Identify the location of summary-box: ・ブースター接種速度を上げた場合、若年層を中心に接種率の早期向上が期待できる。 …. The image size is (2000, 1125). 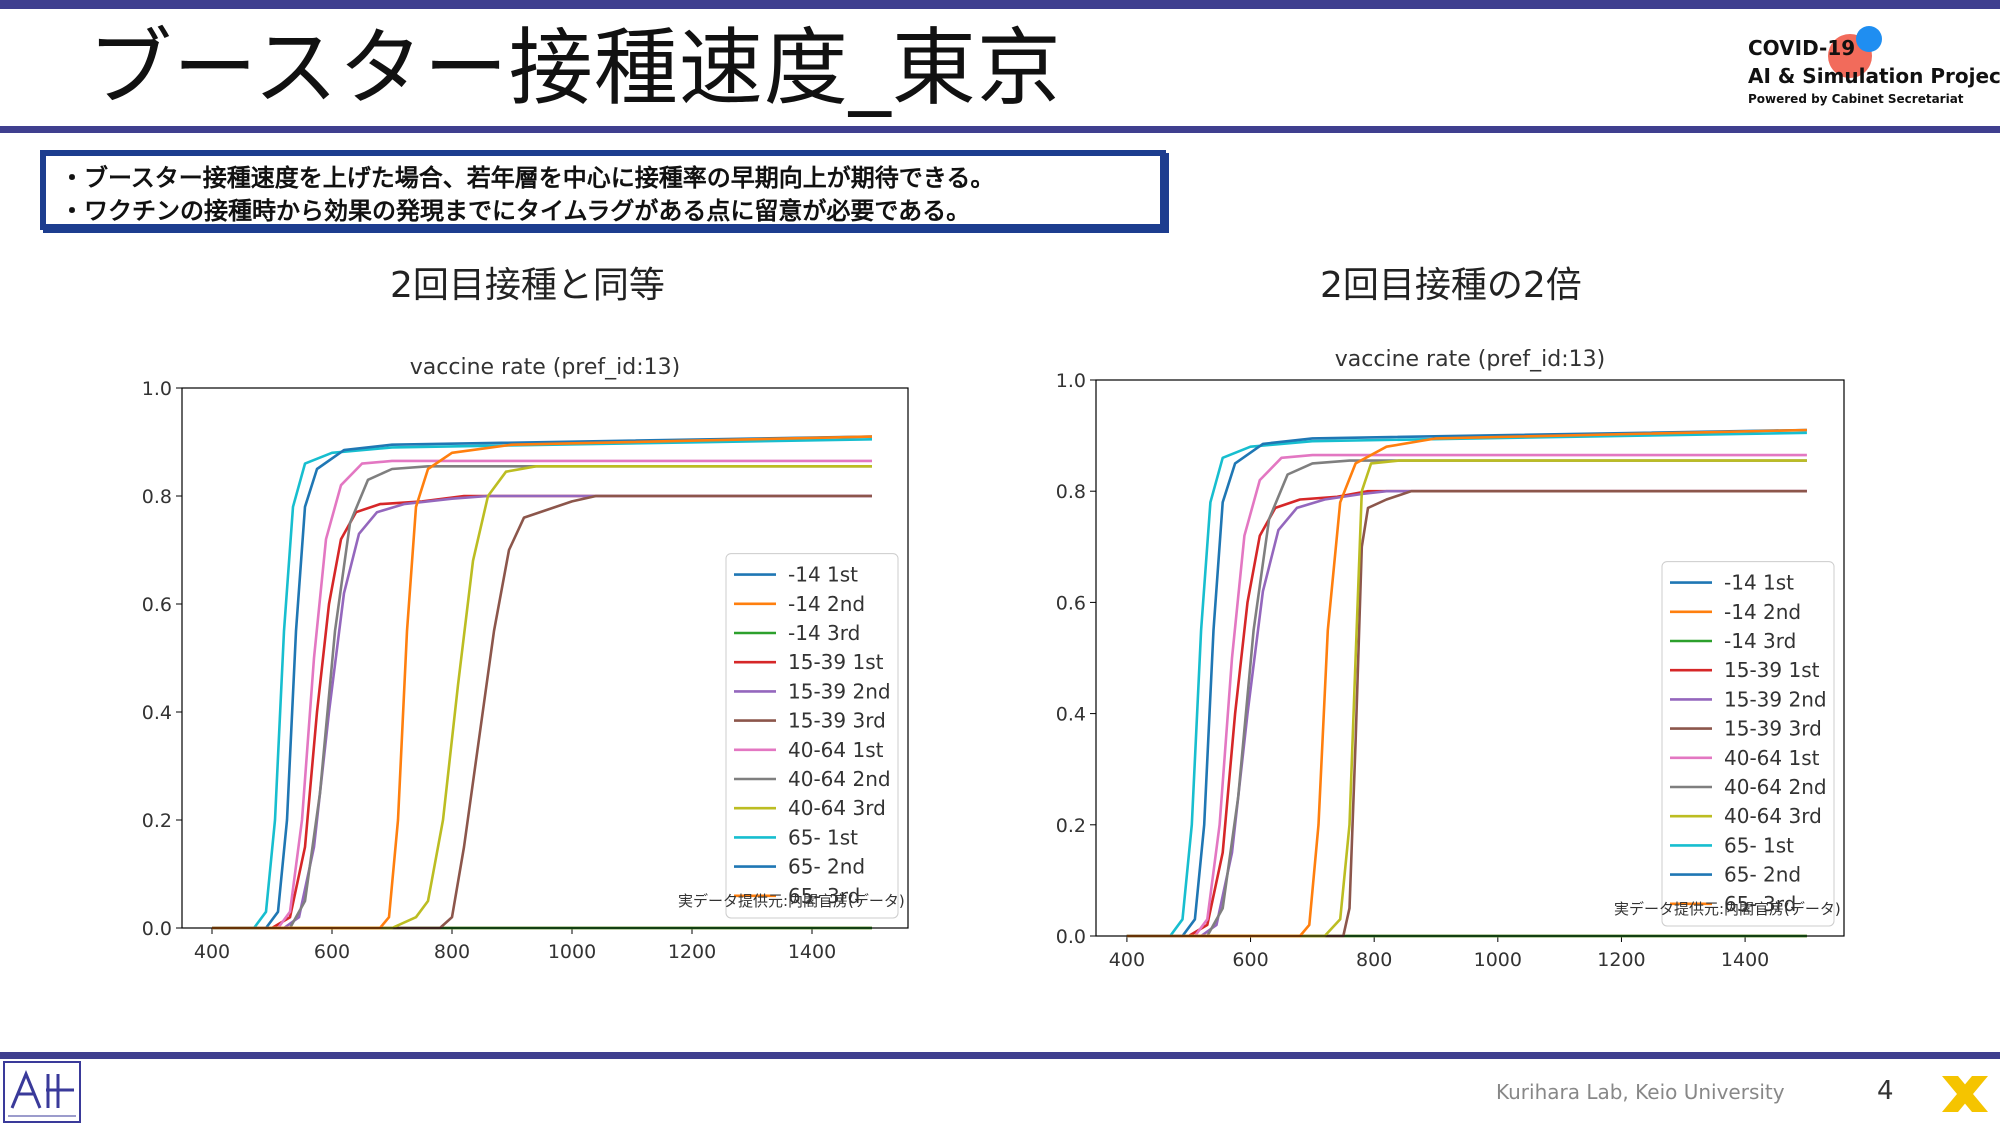
(603, 190).